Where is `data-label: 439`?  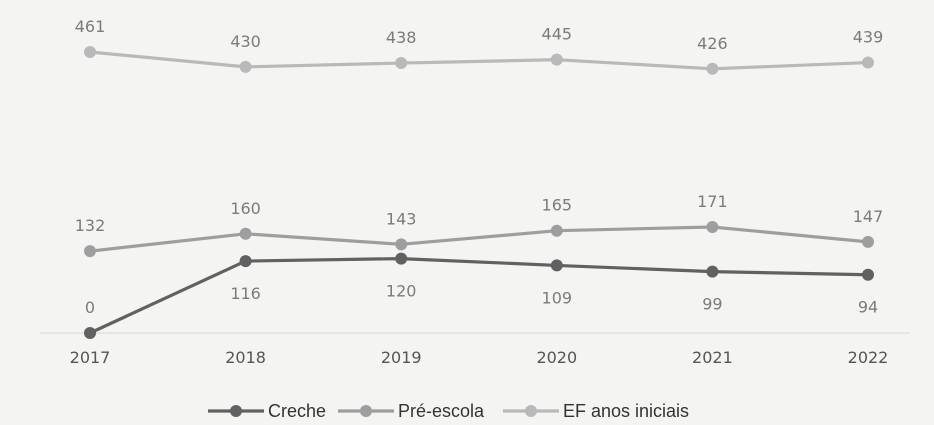 data-label: 439 is located at coordinates (868, 37).